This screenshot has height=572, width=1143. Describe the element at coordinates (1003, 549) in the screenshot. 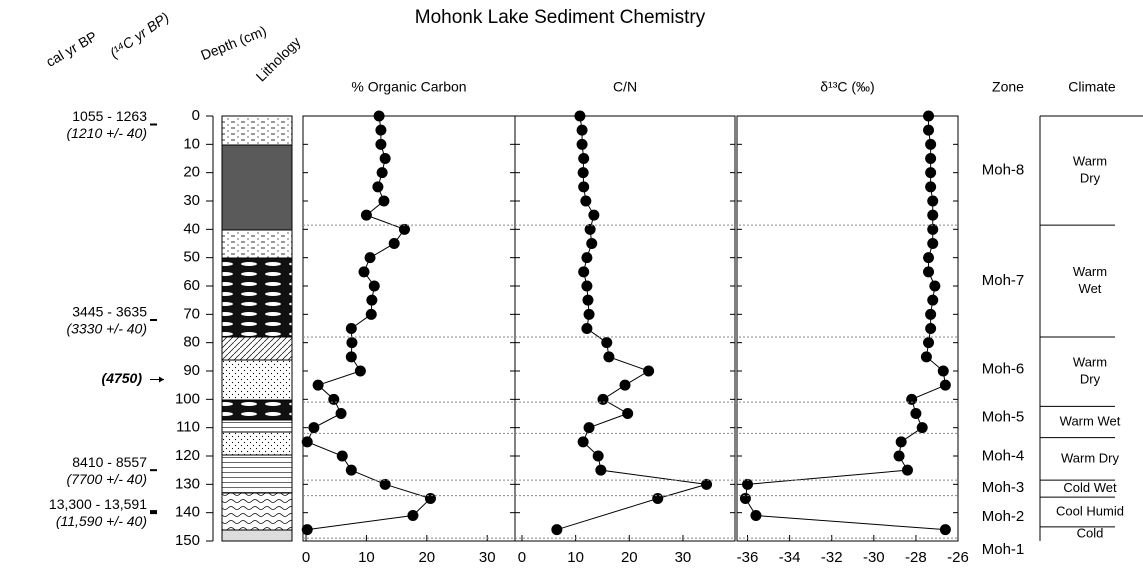

I see `zone-label: Moh-1` at that location.